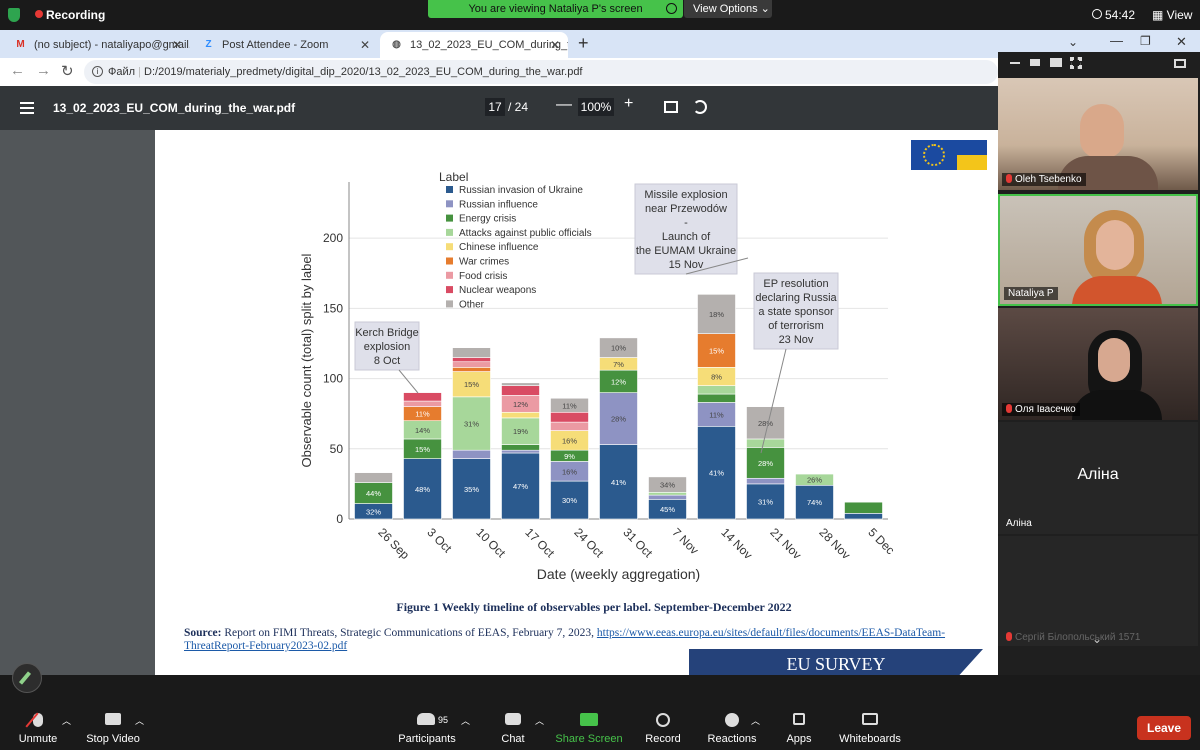  What do you see at coordinates (14, 15) in the screenshot?
I see `security-shield-icon` at bounding box center [14, 15].